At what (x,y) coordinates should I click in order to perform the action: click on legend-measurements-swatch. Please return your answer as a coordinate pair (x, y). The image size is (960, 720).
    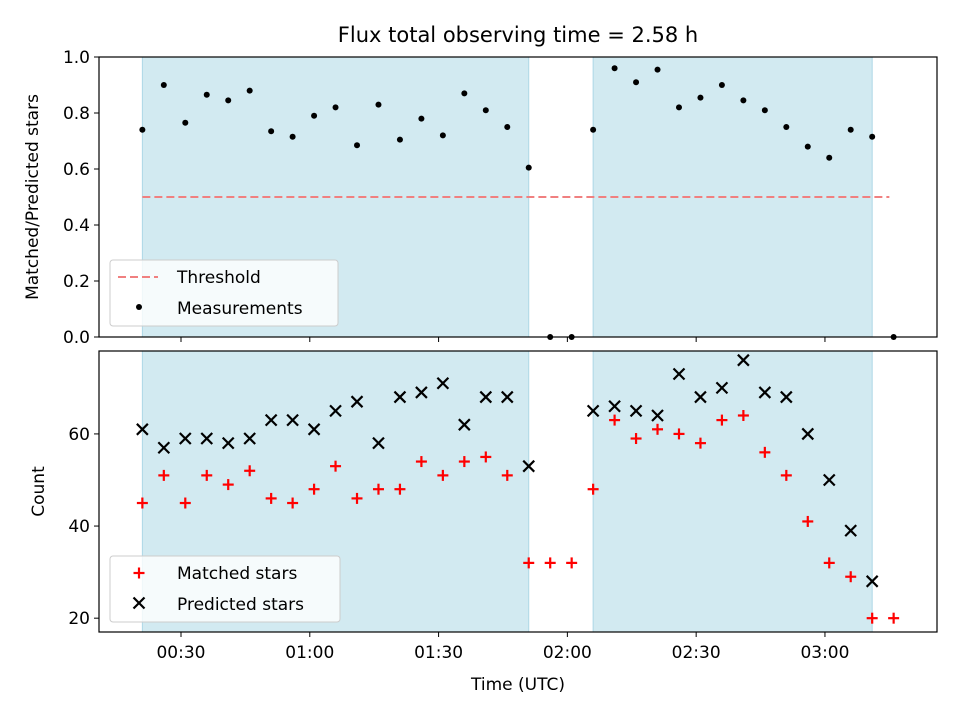
    Looking at the image, I should click on (139, 307).